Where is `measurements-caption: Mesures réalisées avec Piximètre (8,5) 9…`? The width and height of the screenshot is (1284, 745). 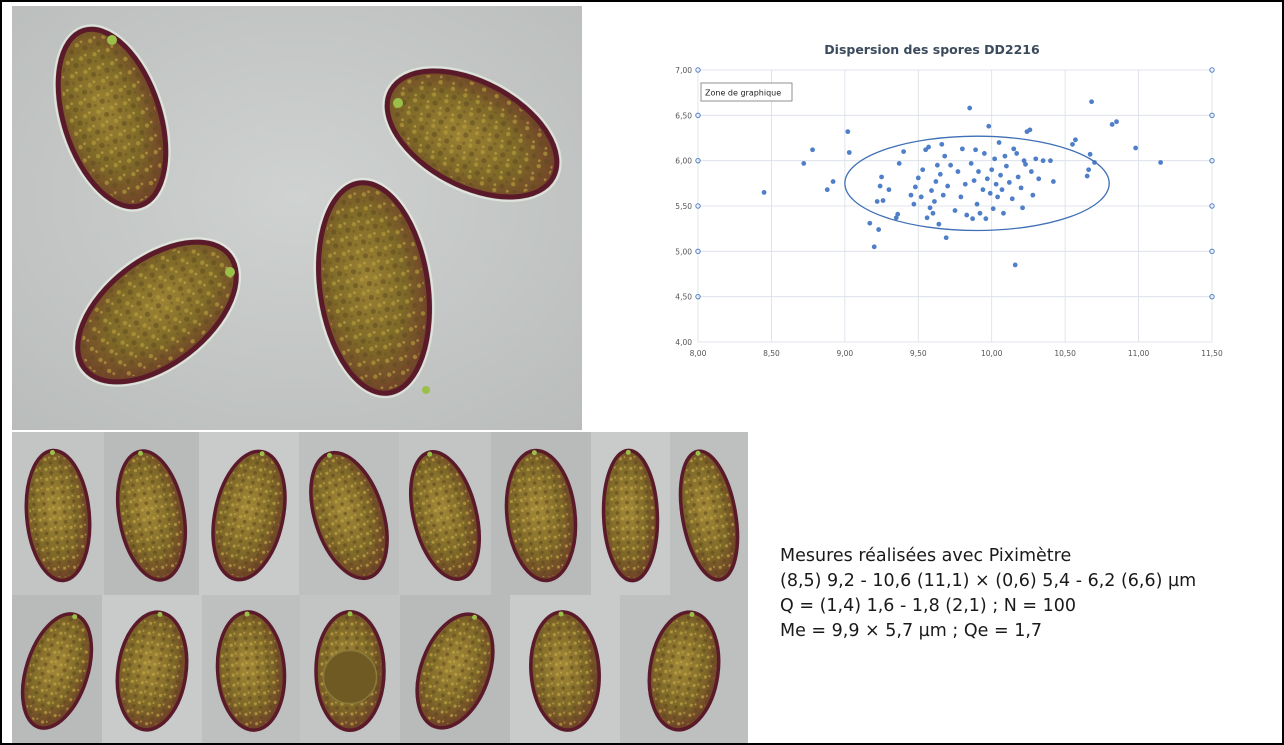
measurements-caption: Mesures réalisées avec Piximètre (8,5) 9… is located at coordinates (1030, 594).